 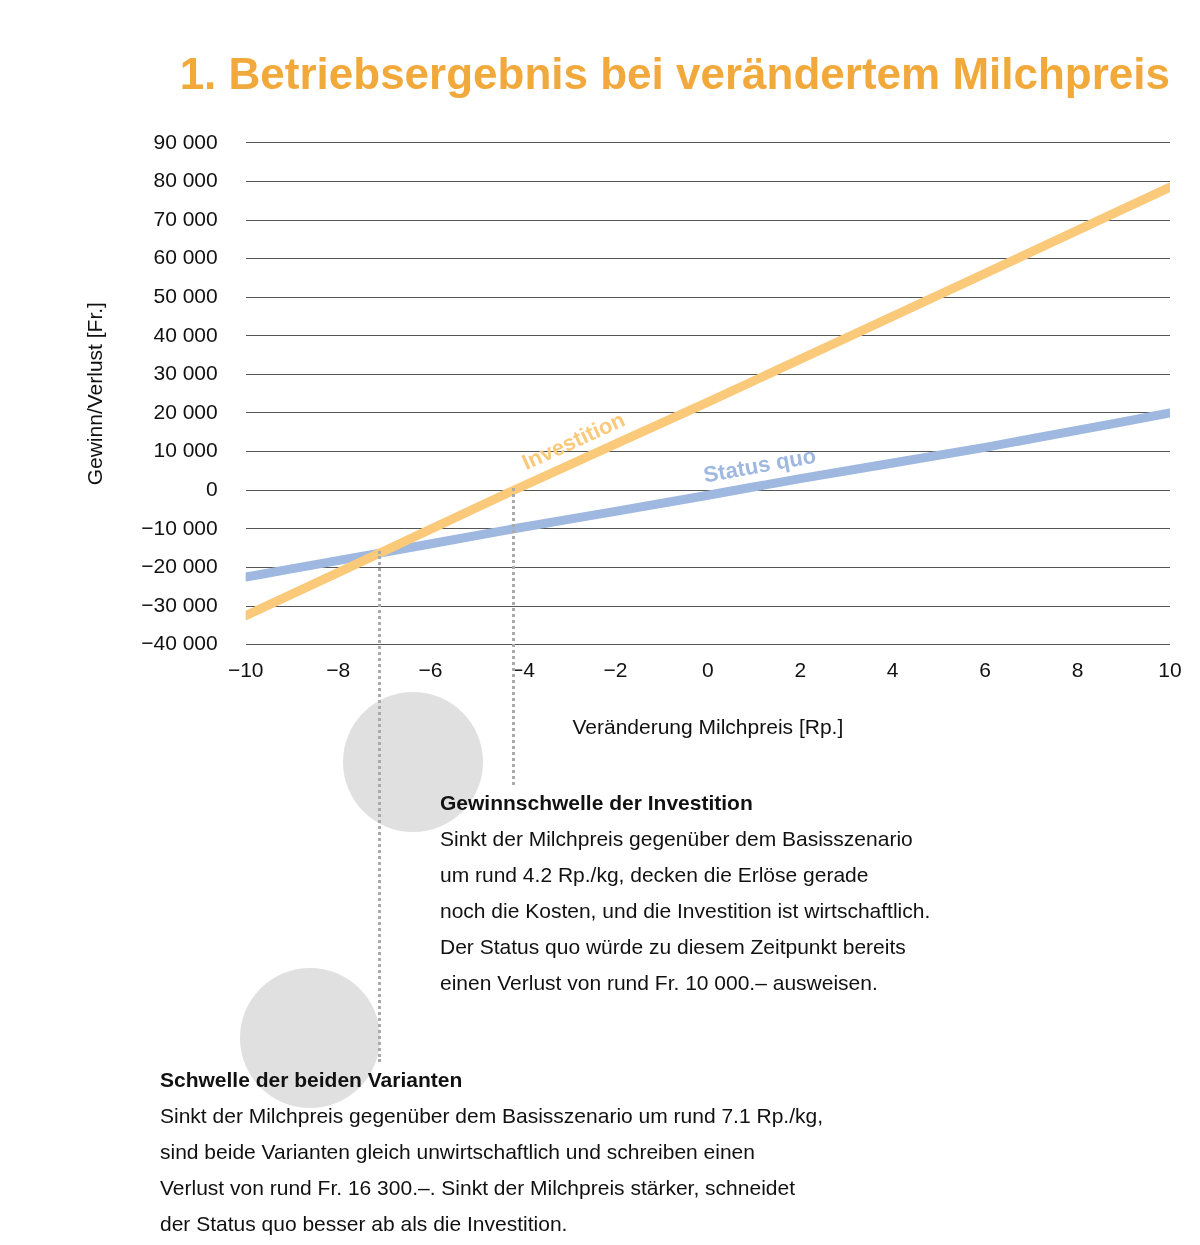 What do you see at coordinates (338, 669) in the screenshot?
I see `x-tick-label: −8` at bounding box center [338, 669].